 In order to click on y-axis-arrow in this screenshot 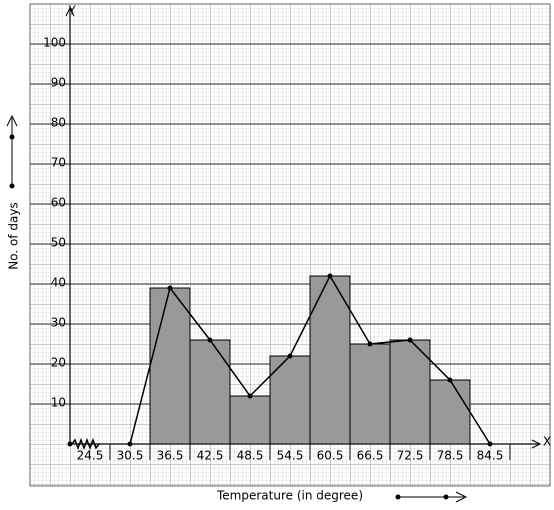, I will do `click(70, 11)`.